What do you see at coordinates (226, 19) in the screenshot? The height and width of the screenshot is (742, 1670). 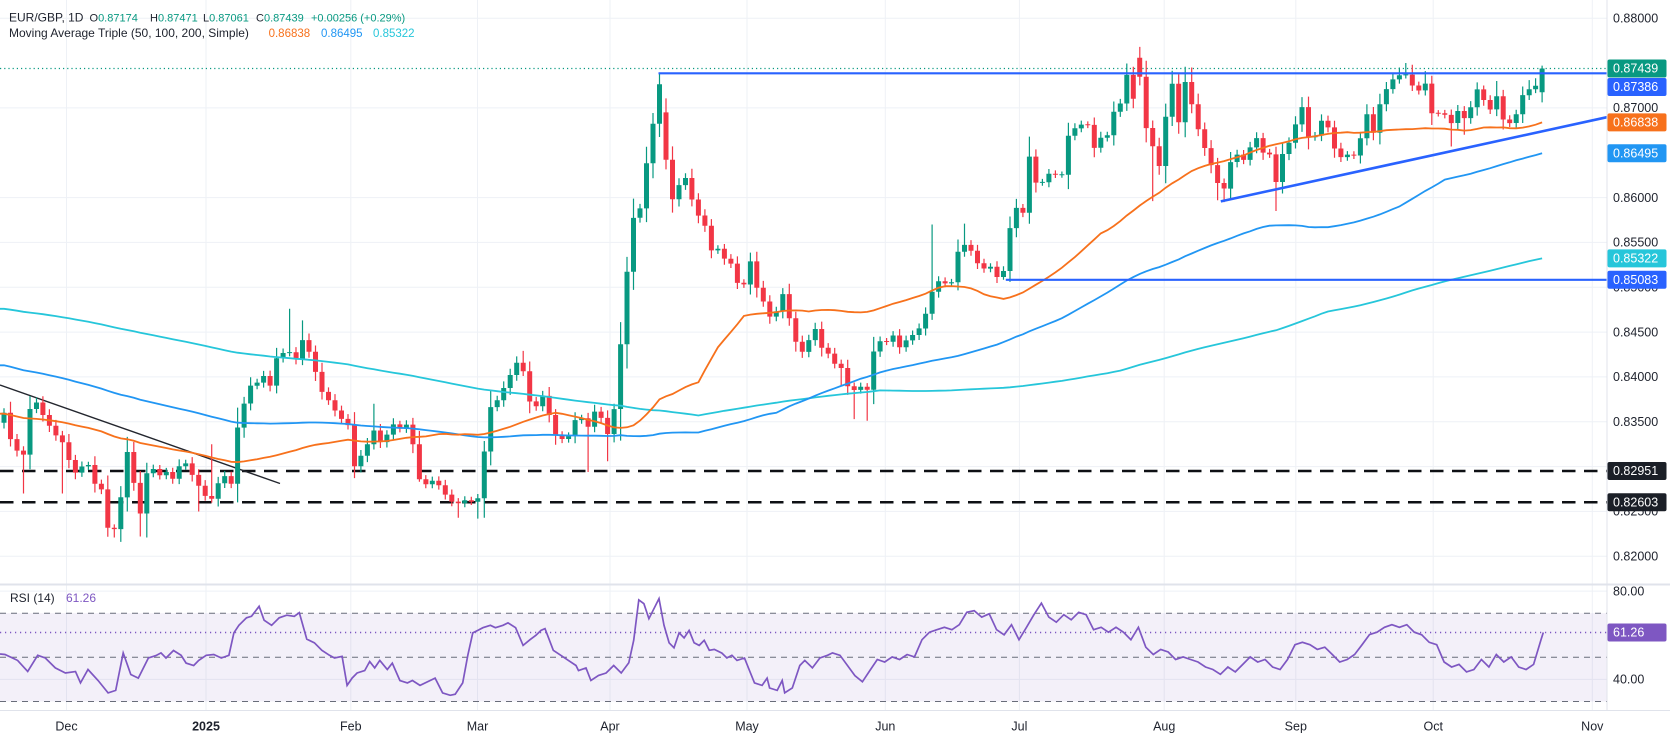 I see `svg-text: L0.87061` at bounding box center [226, 19].